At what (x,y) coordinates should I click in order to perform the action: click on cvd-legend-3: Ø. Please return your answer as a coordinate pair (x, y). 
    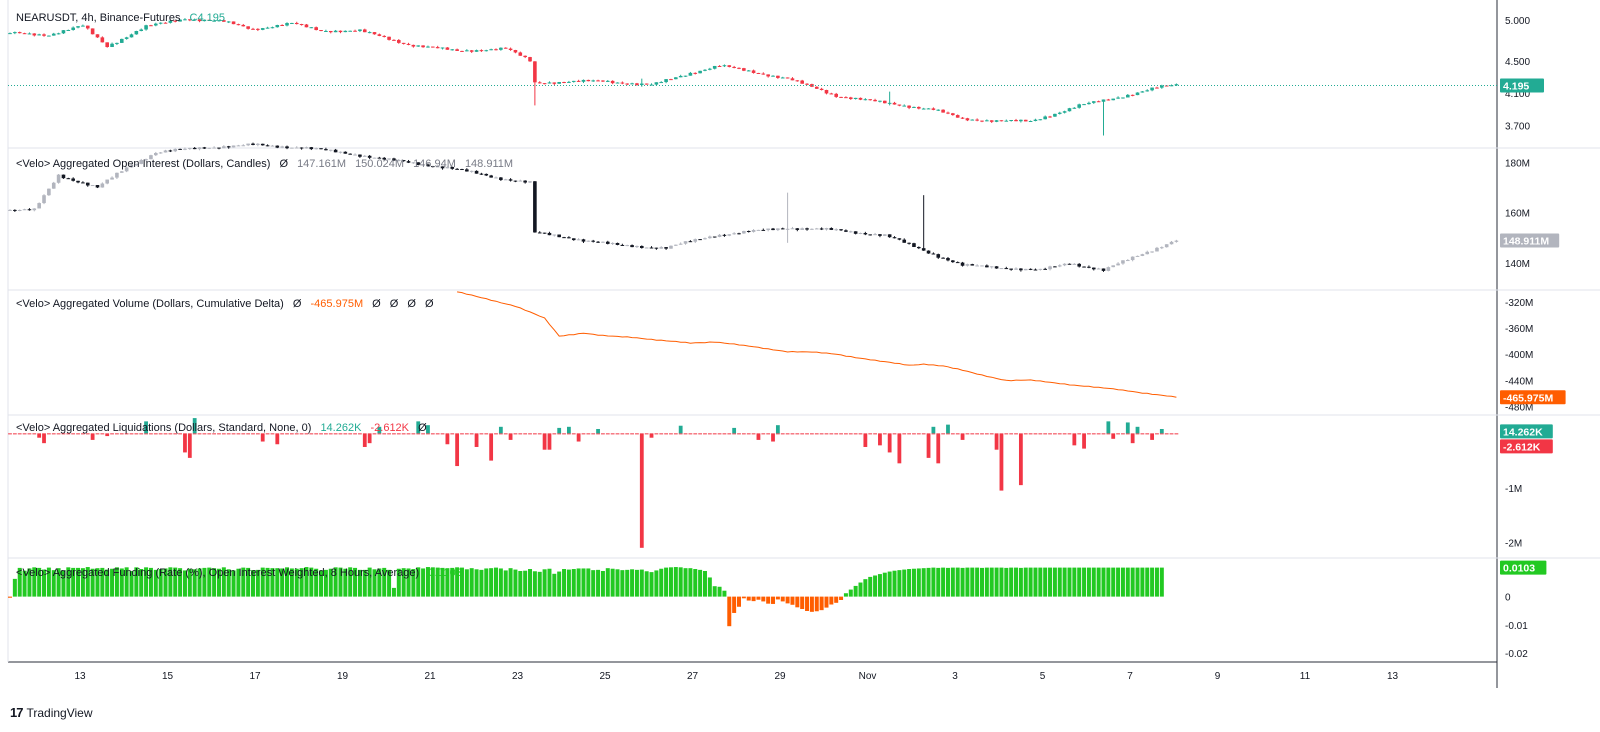
    Looking at the image, I should click on (394, 304).